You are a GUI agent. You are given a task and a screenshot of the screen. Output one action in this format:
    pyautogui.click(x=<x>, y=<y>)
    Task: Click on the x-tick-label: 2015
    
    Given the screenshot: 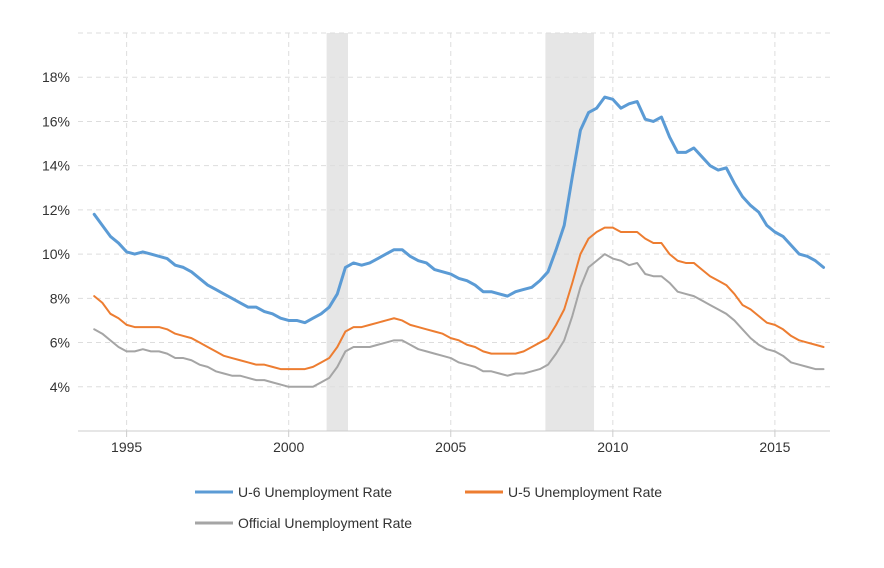 What is the action you would take?
    pyautogui.click(x=774, y=447)
    